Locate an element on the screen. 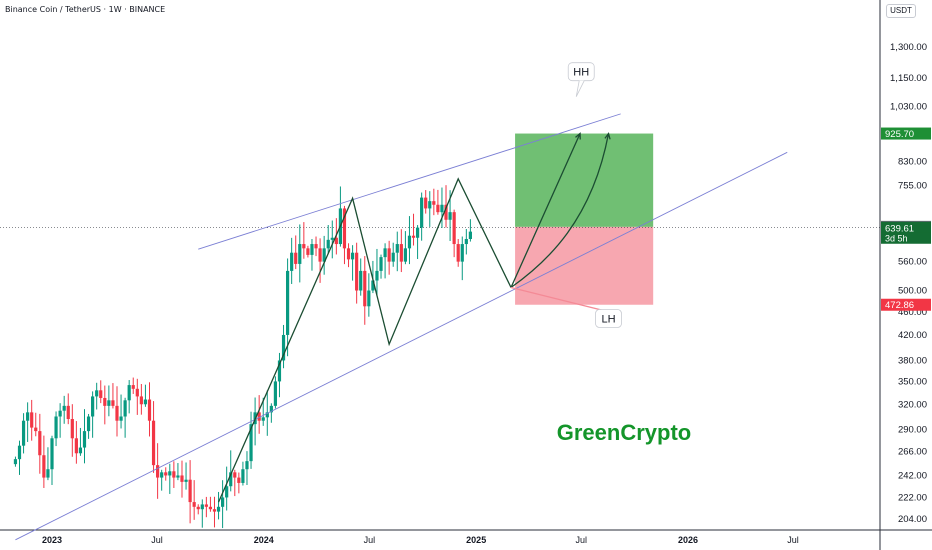 The height and width of the screenshot is (550, 932). price-axis-panel is located at coordinates (906, 275).